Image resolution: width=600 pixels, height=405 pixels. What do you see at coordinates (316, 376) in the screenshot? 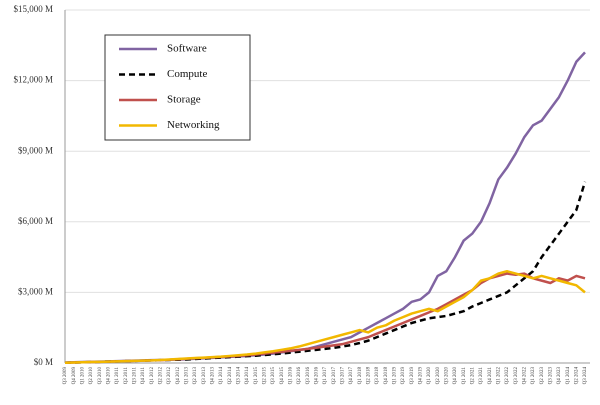
I see `x-tick-label: Q4 2016` at bounding box center [316, 376].